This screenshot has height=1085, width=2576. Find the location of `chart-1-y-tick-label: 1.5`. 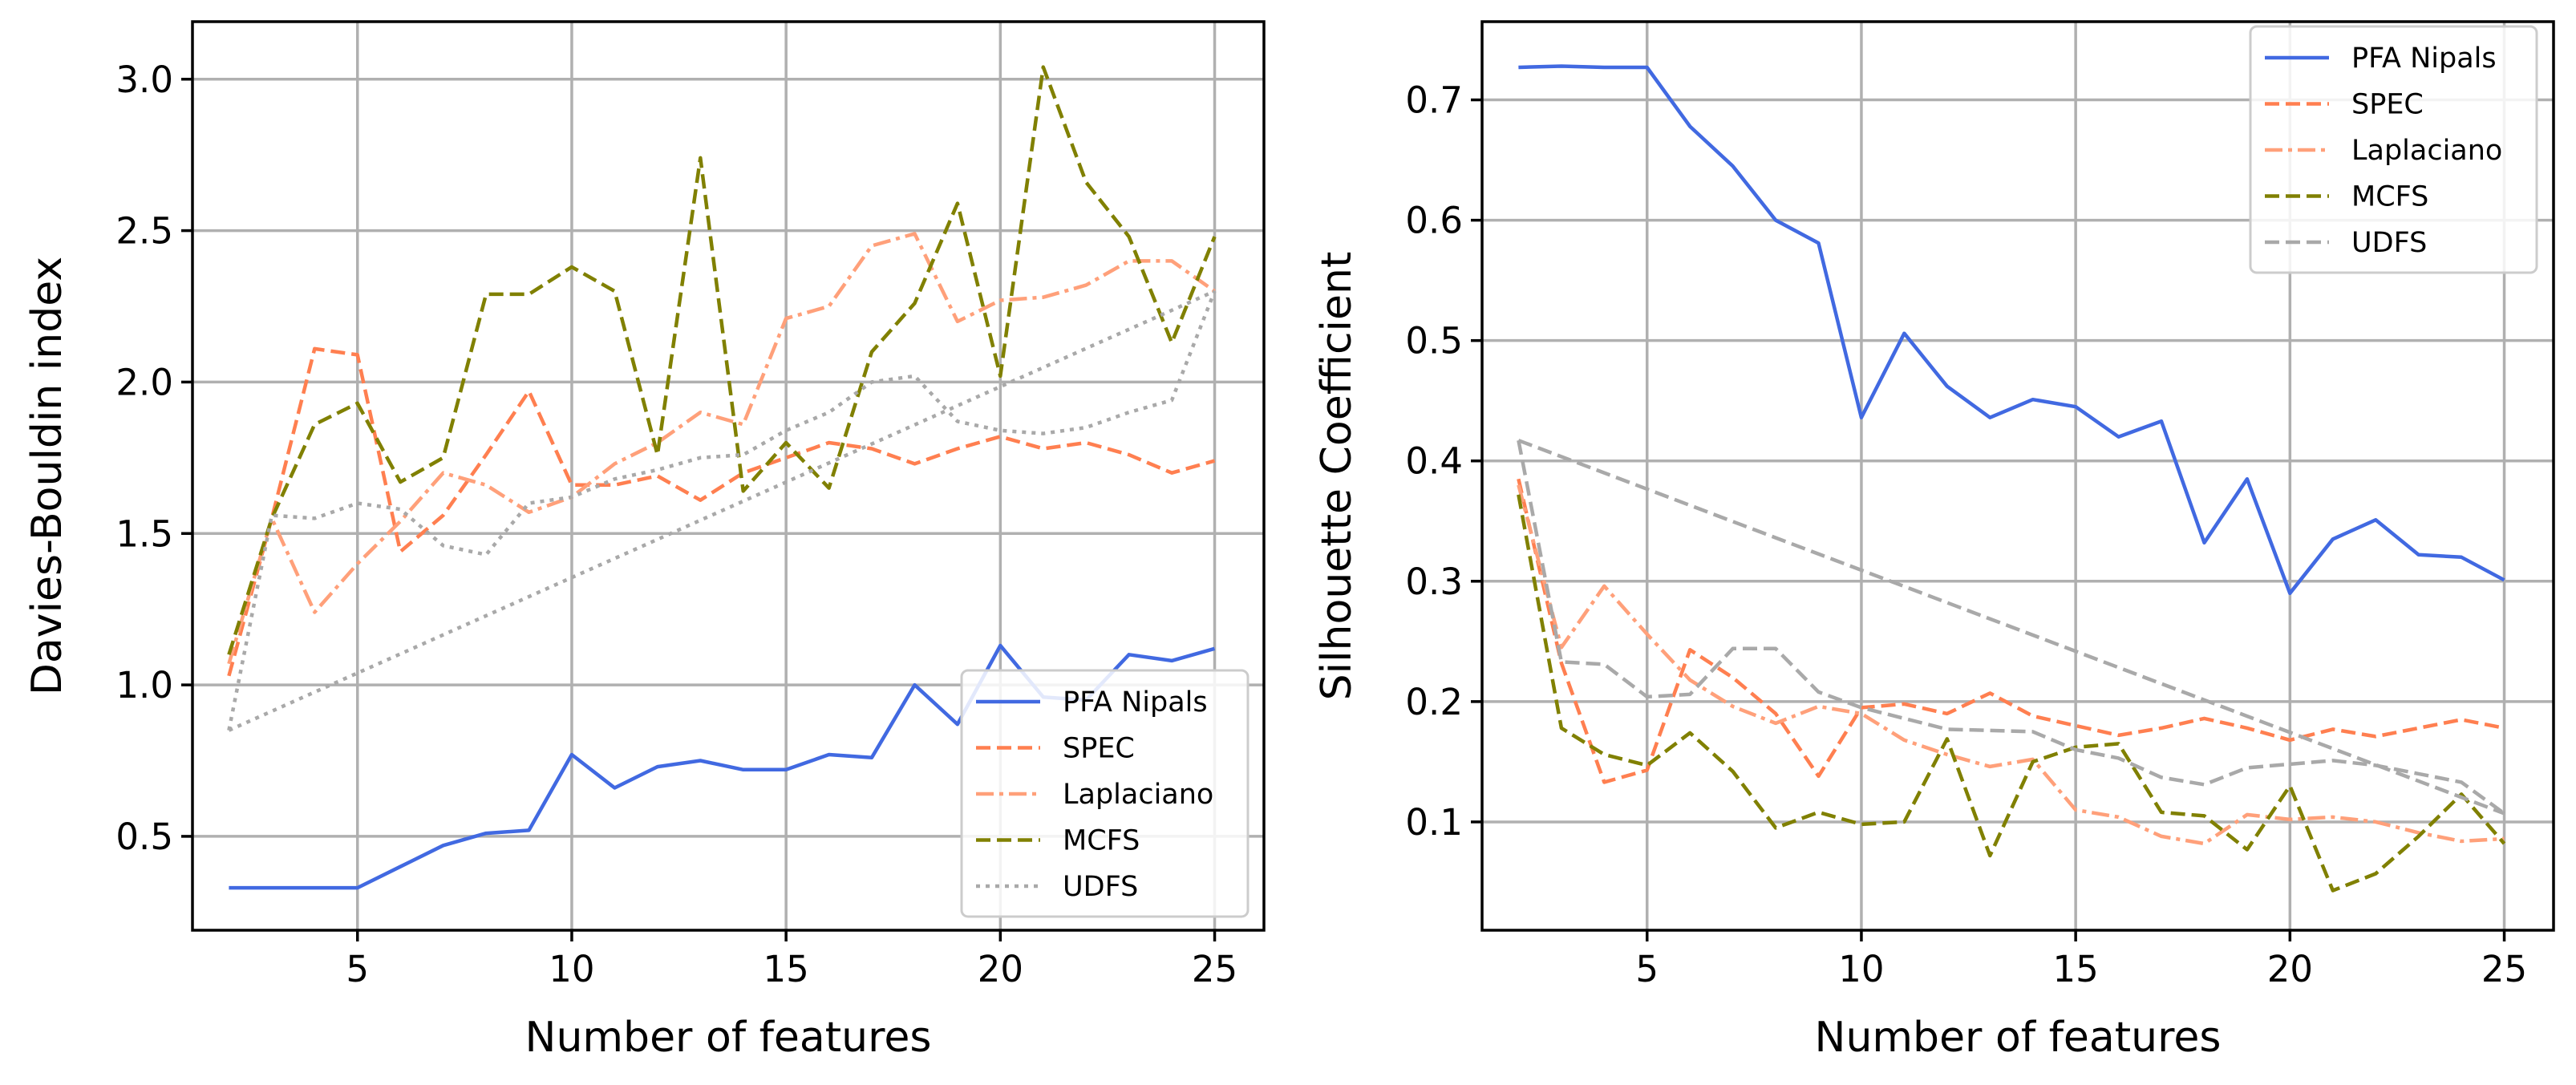

chart-1-y-tick-label: 1.5 is located at coordinates (144, 533).